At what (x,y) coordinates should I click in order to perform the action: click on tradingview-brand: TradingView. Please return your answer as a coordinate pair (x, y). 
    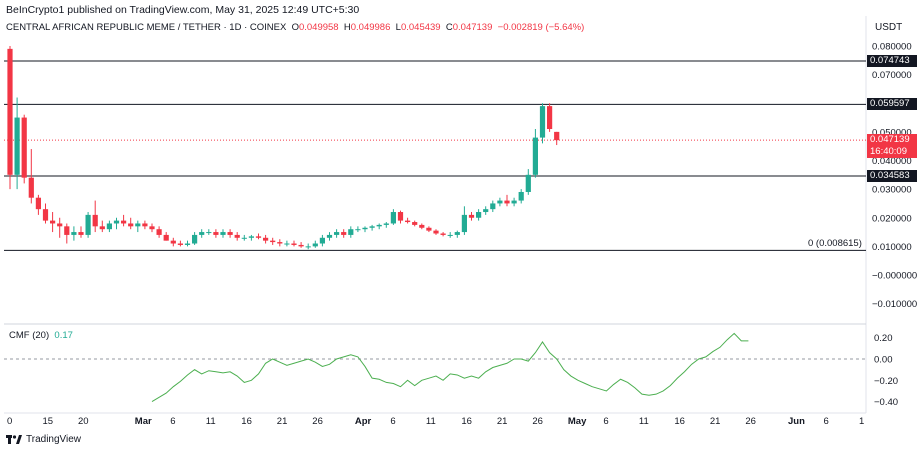
    Looking at the image, I should click on (54, 439).